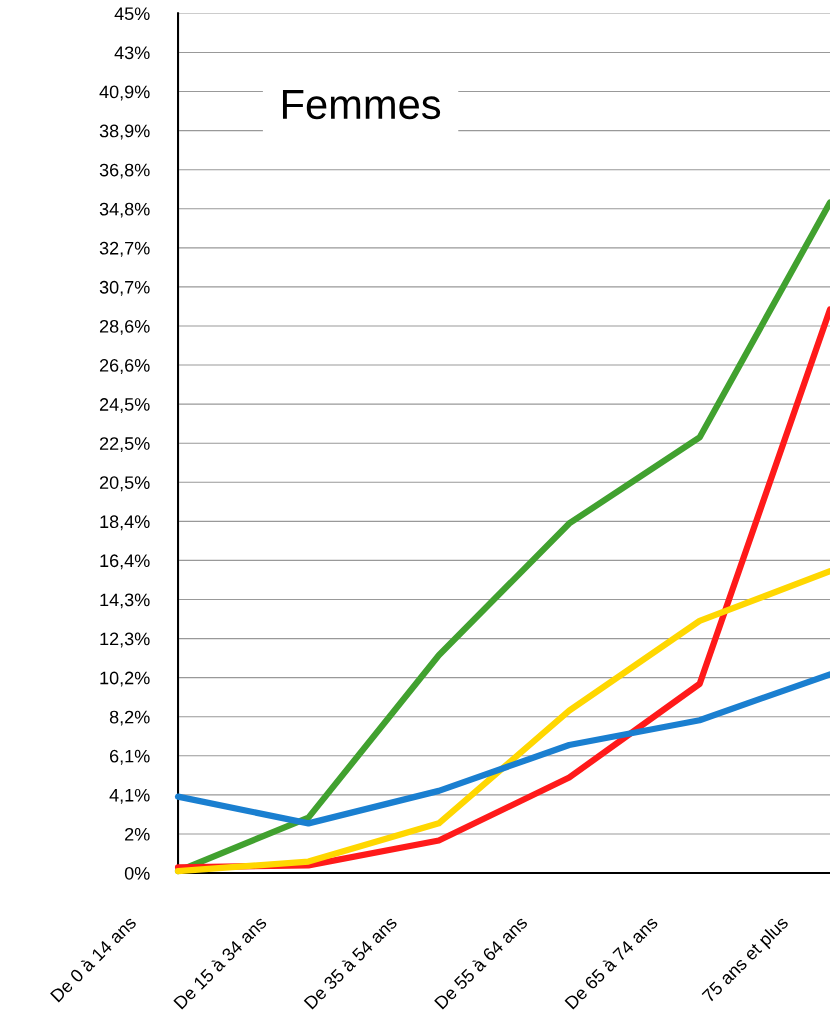 This screenshot has width=830, height=1030. I want to click on x-tick-label: De 65 à 74 ans, so click(611, 962).